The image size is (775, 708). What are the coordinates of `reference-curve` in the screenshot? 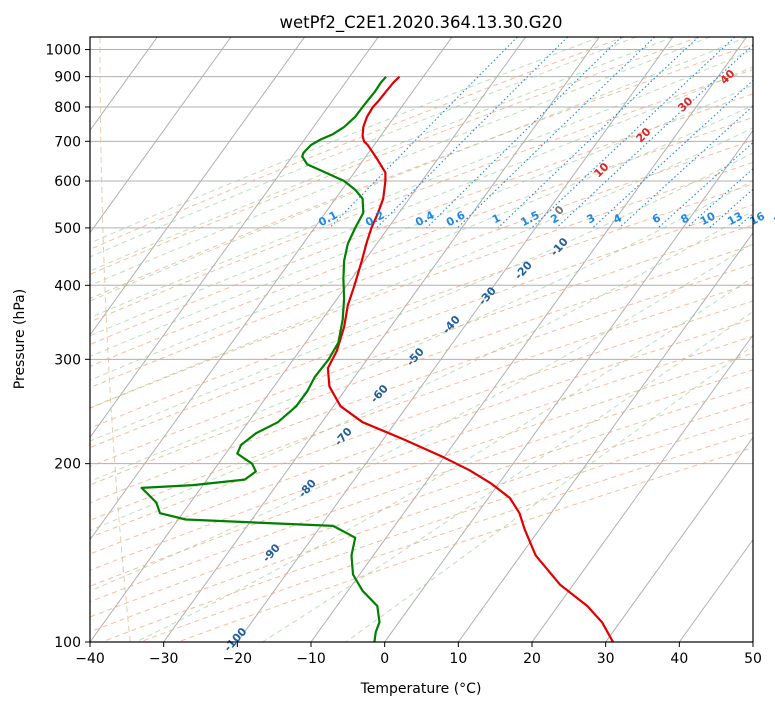 It's located at (115, 339).